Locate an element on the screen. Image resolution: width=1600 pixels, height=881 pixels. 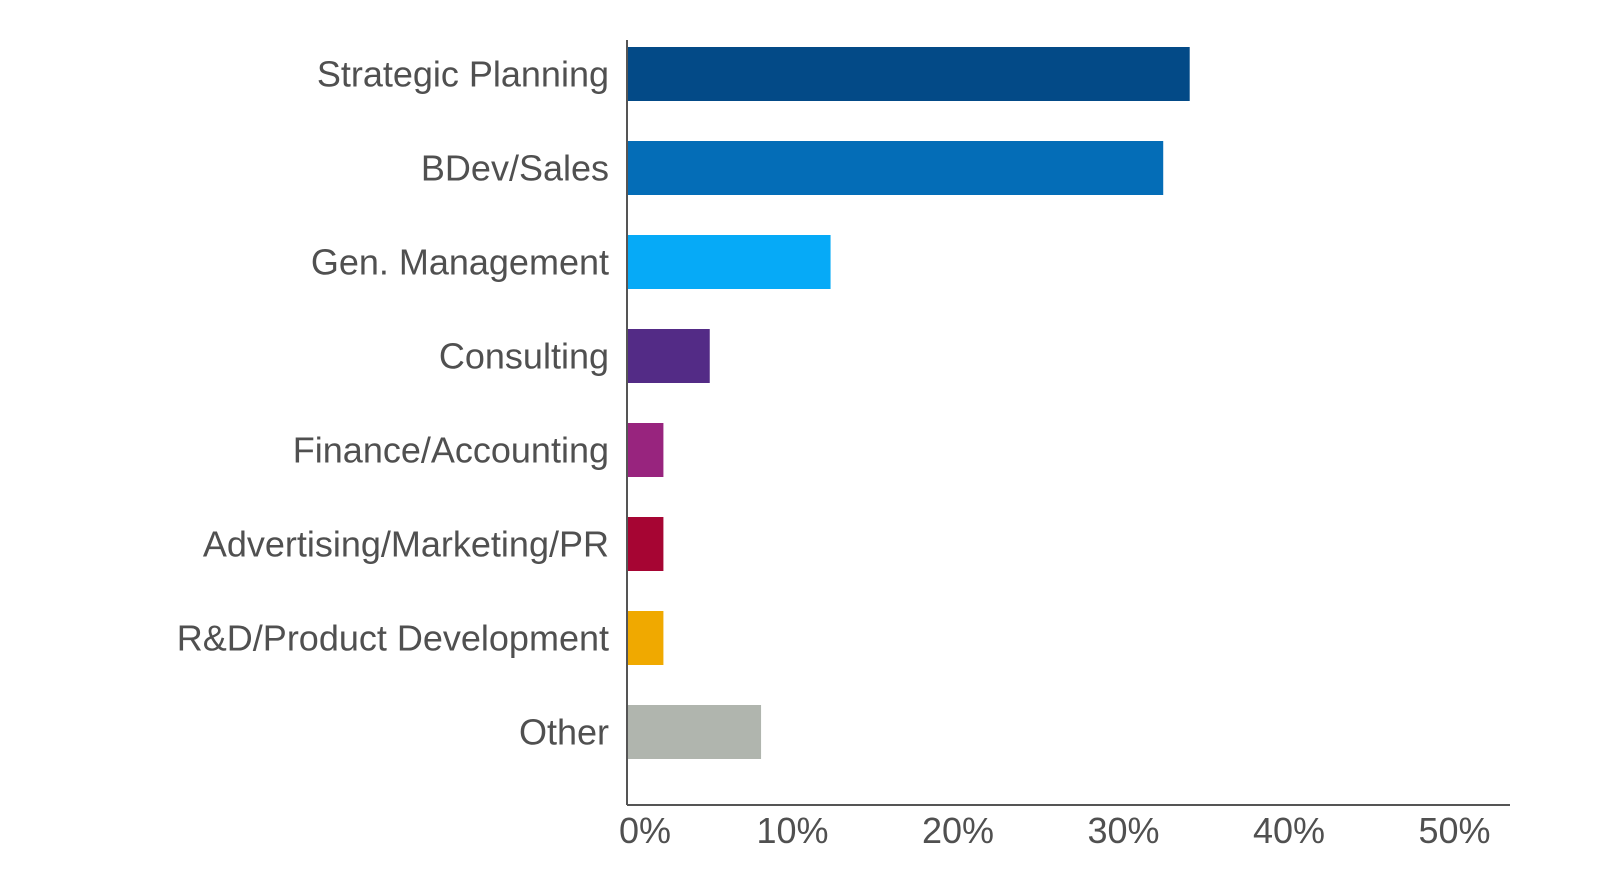
category-label-4: Finance/Accounting is located at coordinates (451, 450).